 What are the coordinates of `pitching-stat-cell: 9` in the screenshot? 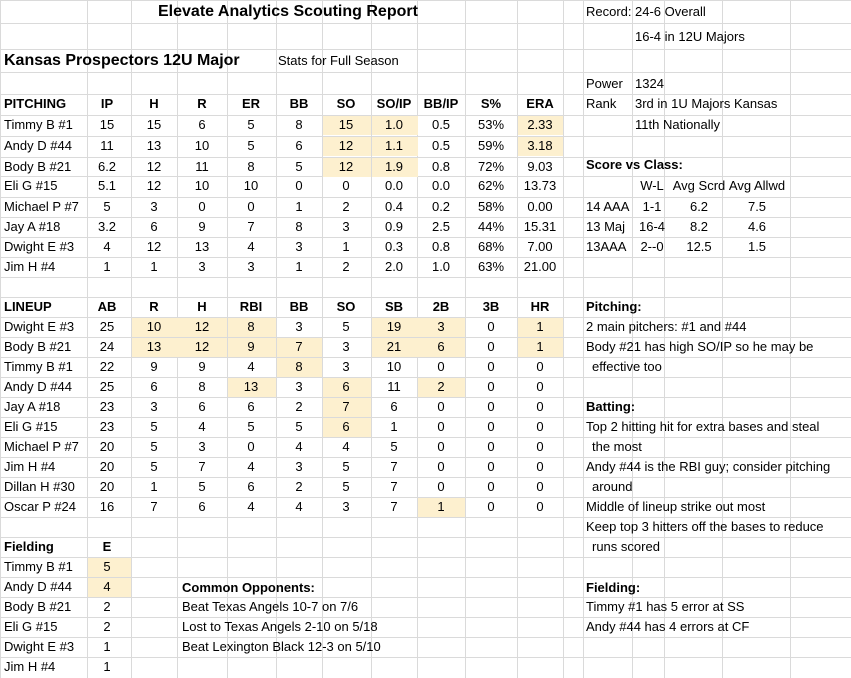 It's located at (202, 226).